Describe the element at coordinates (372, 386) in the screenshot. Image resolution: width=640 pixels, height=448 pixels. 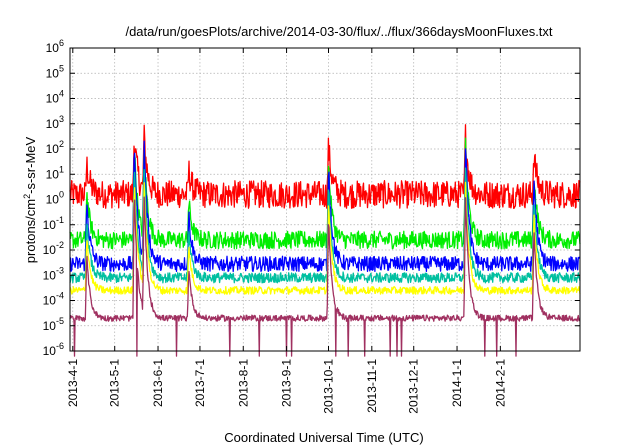
I see `x-tick-label: 2013-11-1` at that location.